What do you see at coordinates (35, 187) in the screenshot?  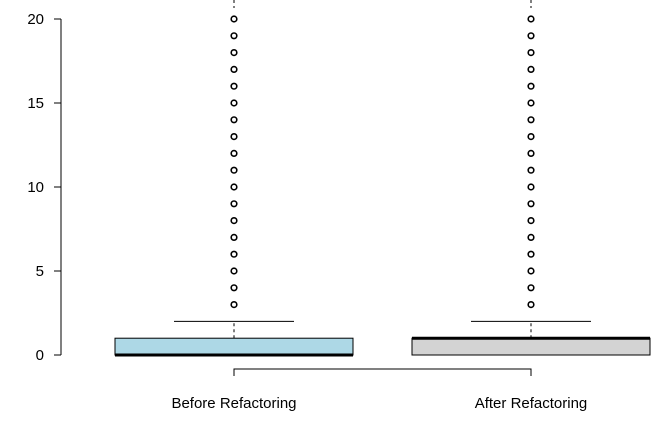 I see `y-tick-label: 10` at bounding box center [35, 187].